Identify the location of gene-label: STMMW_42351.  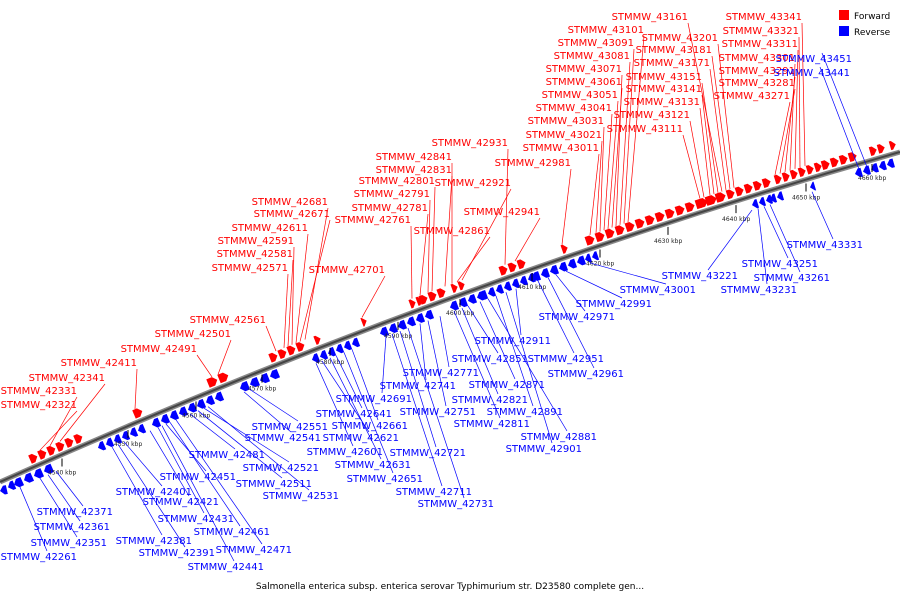
(69, 543).